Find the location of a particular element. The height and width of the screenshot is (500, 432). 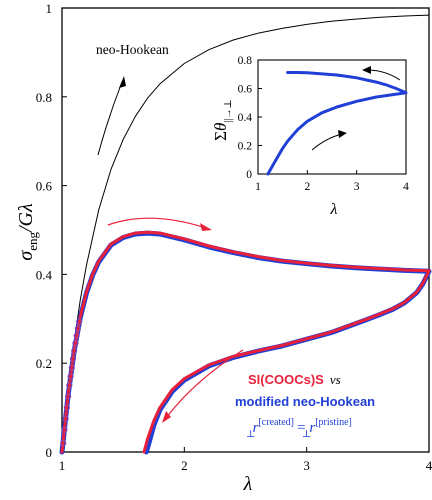

inset-y-tick-label: 0.4 is located at coordinates (245, 118).